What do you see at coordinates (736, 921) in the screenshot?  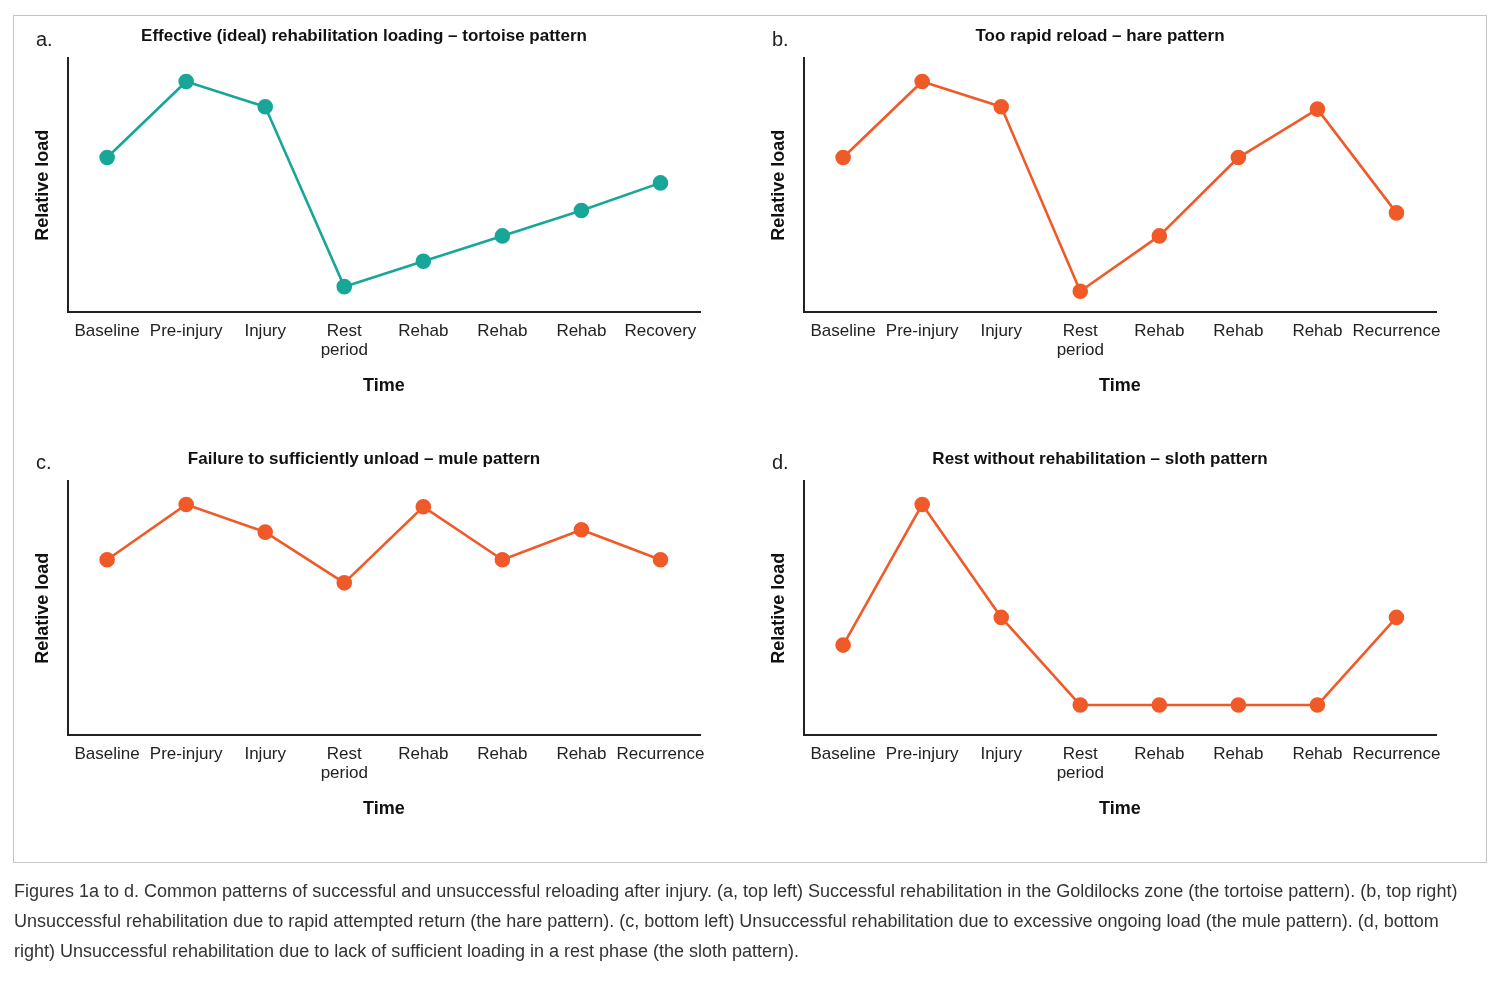 I see `text: Figures 1a to d. Common patterns of successful and unsuccessful reloading after injury. (a, top left) Successful rehabilitation in the Goldilocks zone (the tortoise pattern). (b, top right) Unsuccessful rehabilitation due to rapid attempted return (the hare pattern). (c, bottom left) Unsuccessful rehabilitation due to excessive ongoing load (the mule pattern). (d, bottom right) Unsuccessful rehabilitation due to lack of sufficient loading in a rest phase (the sloth pattern).` at bounding box center [736, 921].